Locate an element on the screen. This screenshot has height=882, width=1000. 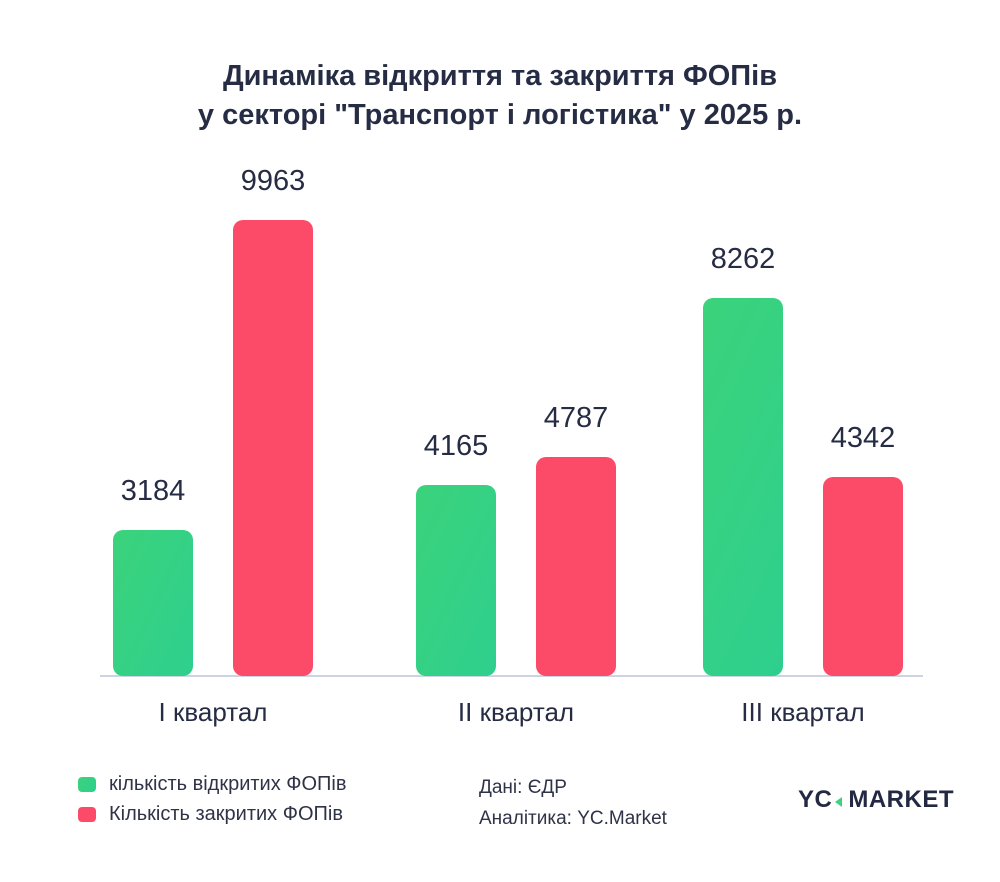
bar-column-opened-2: 4165 is located at coordinates (456, 553).